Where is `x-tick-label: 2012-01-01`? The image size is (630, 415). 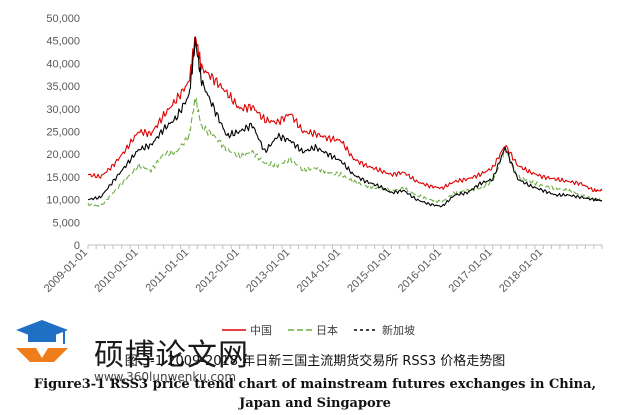 x-tick-label: 2012-01-01 is located at coordinates (218, 271).